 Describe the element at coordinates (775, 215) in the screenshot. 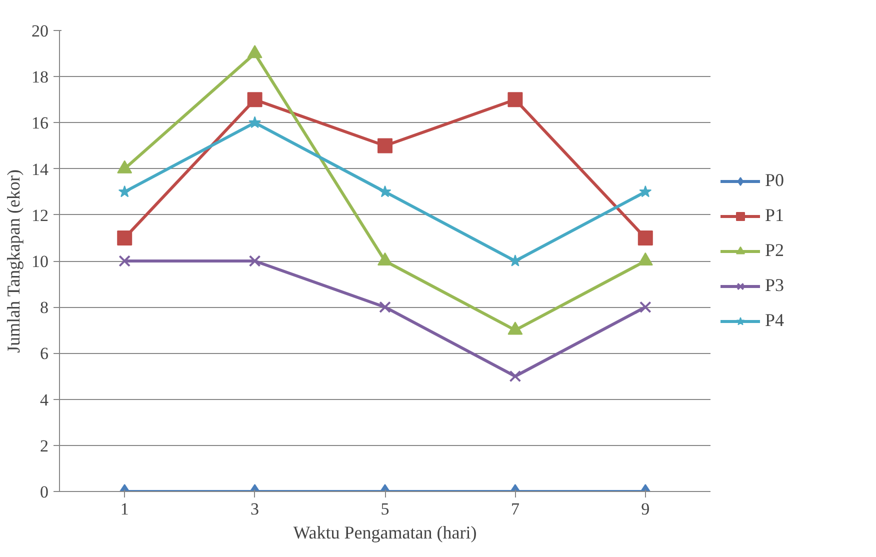

I see `legend-label: P1` at that location.